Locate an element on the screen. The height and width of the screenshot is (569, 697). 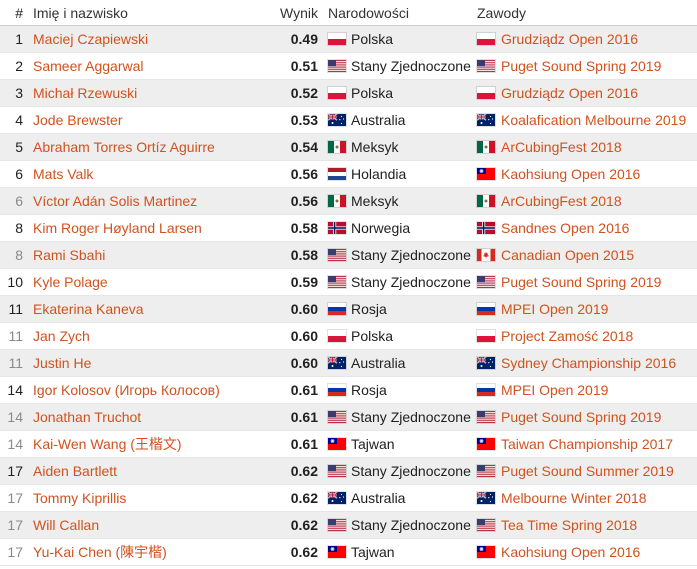
competition-link: Sandnes Open 2016 is located at coordinates (565, 228).